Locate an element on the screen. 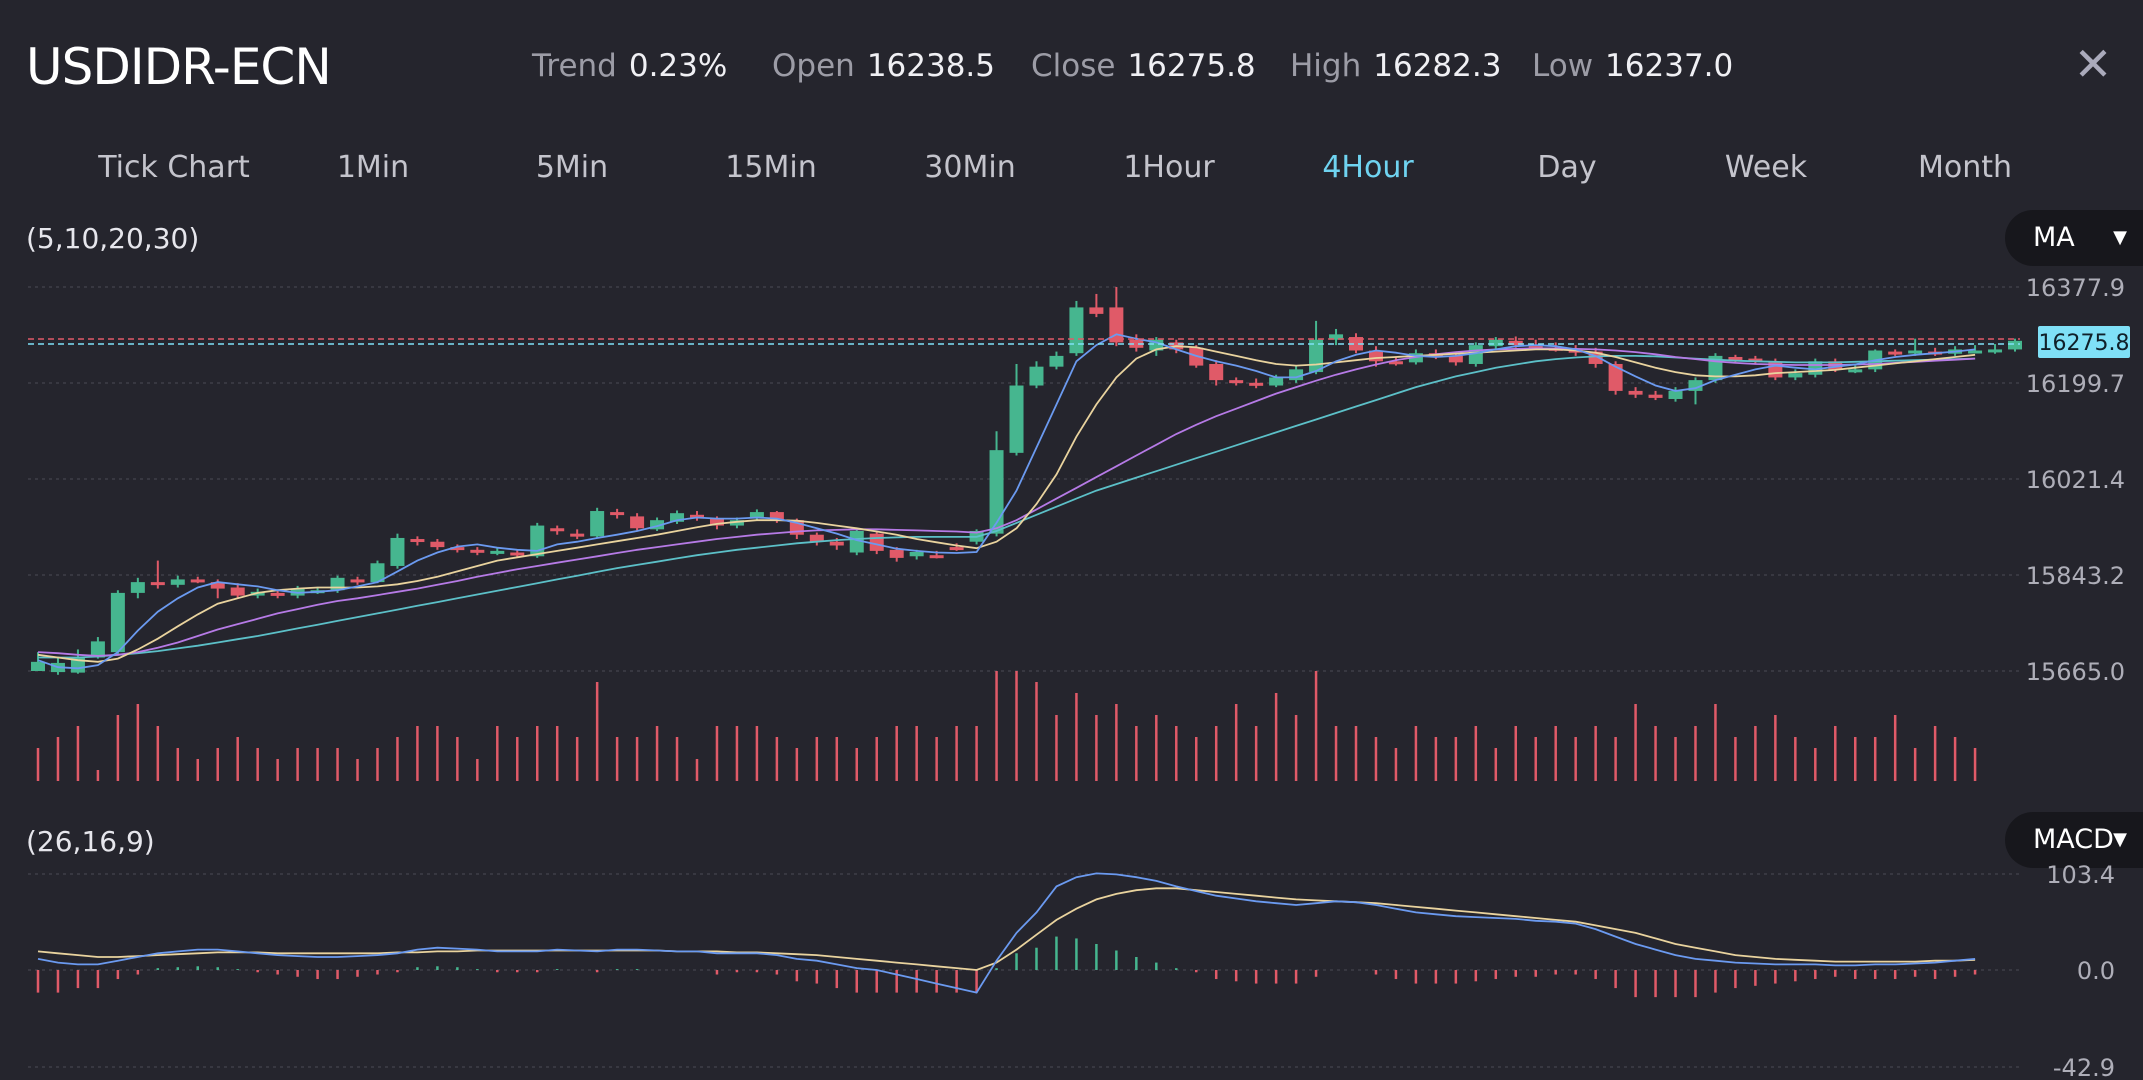  high-value: 16282.3 is located at coordinates (1437, 66).